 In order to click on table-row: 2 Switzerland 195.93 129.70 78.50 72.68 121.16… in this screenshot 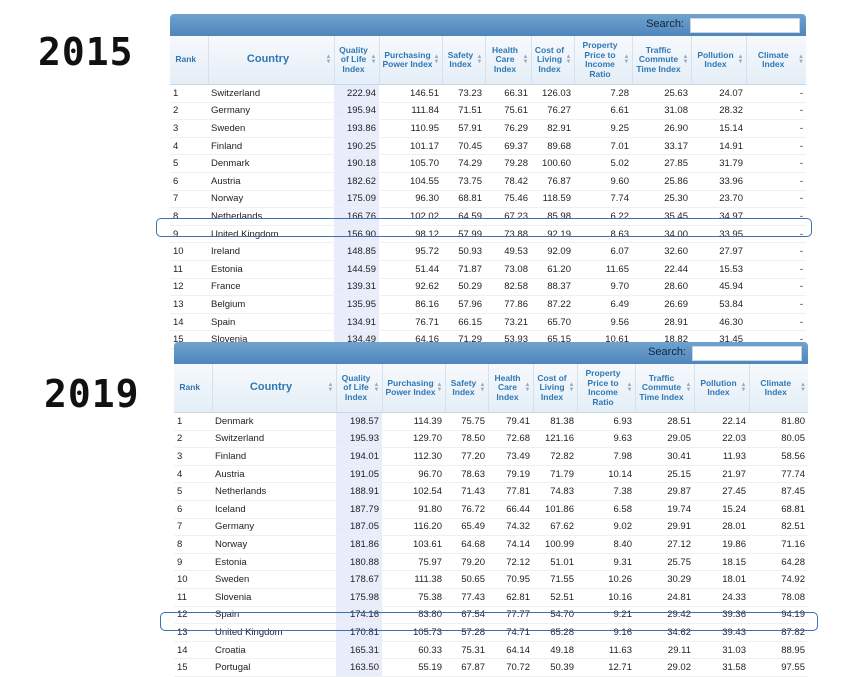, I will do `click(491, 439)`.